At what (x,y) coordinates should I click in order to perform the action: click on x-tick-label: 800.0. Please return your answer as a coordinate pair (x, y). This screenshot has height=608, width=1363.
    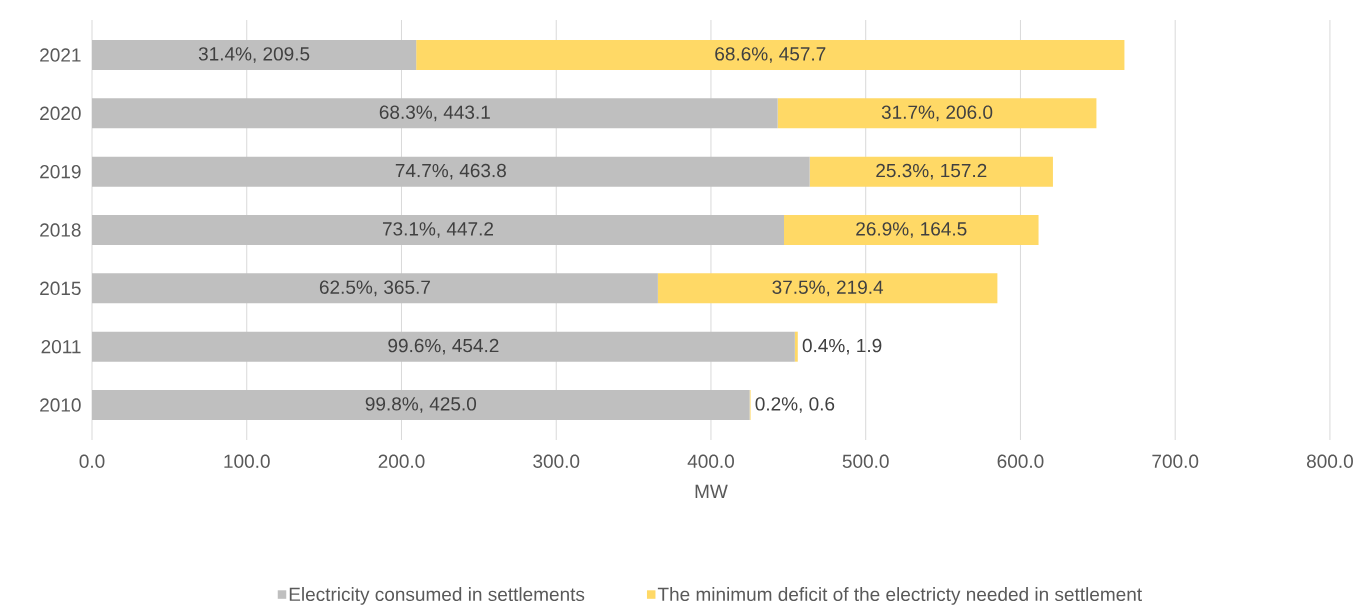
    Looking at the image, I should click on (1329, 461).